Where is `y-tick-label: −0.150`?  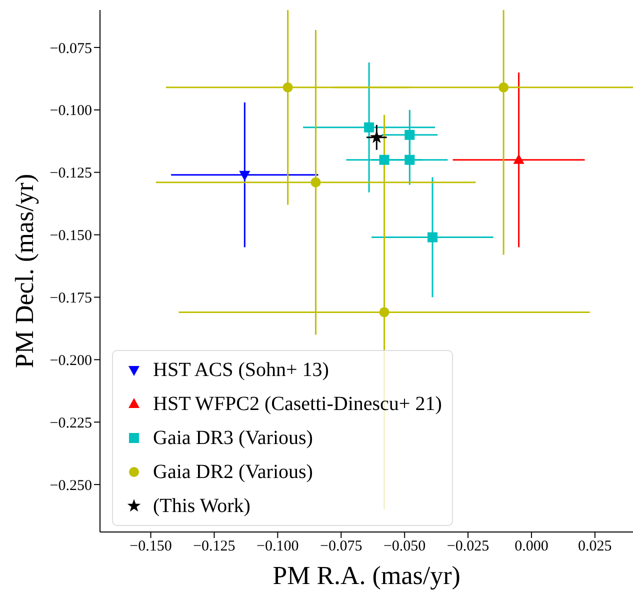 y-tick-label: −0.150 is located at coordinates (71, 236).